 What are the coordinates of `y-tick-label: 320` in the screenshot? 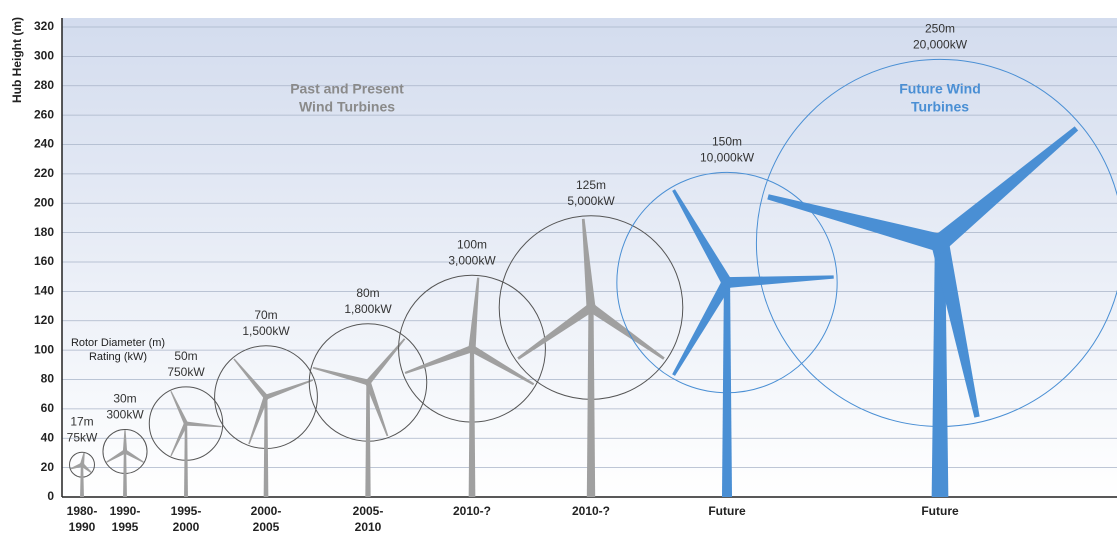 It's located at (44, 26).